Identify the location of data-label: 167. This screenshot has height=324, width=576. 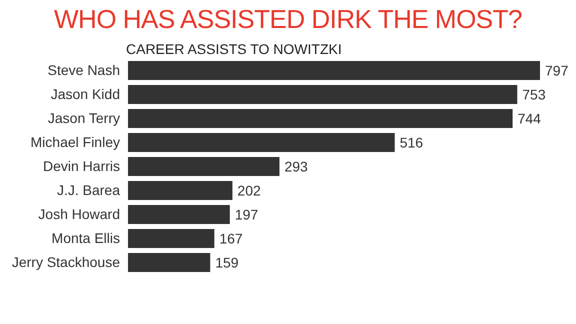
(231, 238).